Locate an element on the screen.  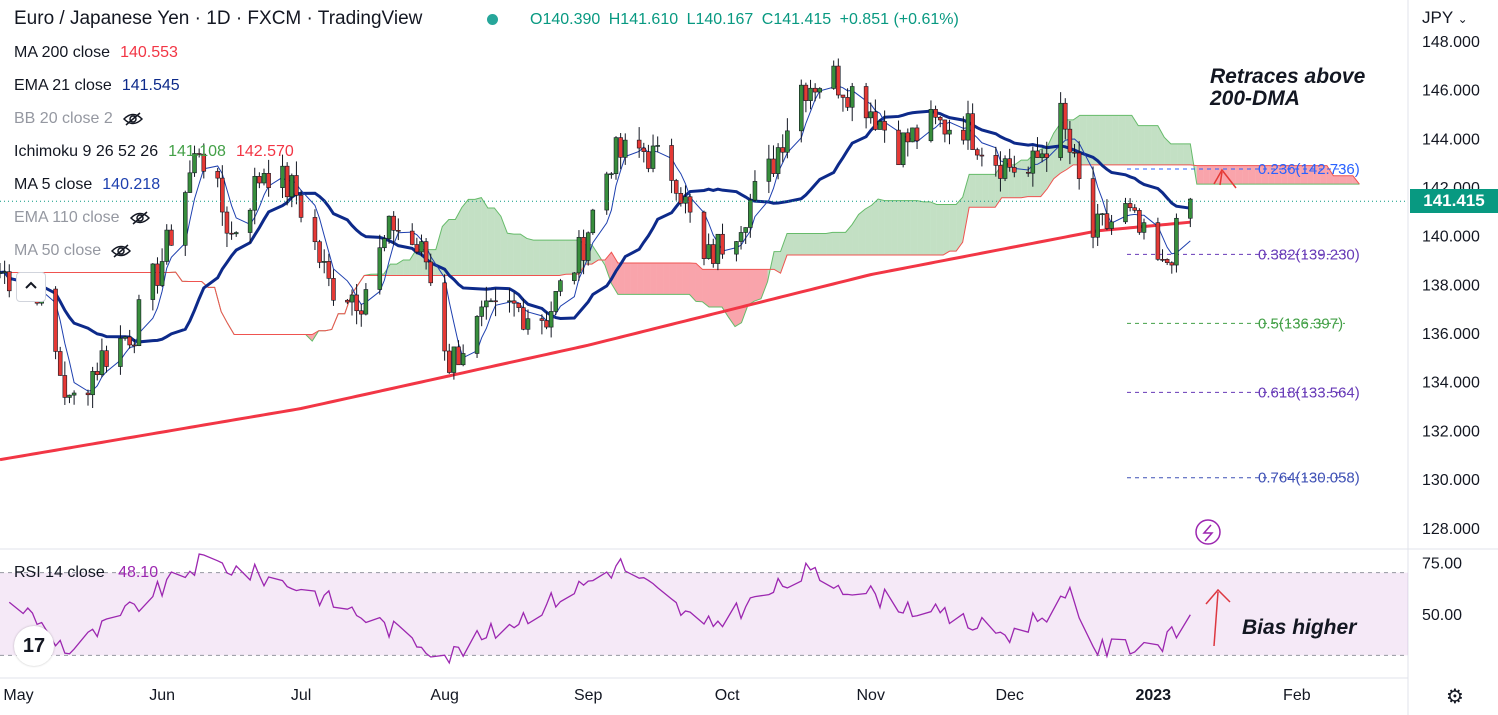
price-axis-tick: 148.000 is located at coordinates (1451, 42).